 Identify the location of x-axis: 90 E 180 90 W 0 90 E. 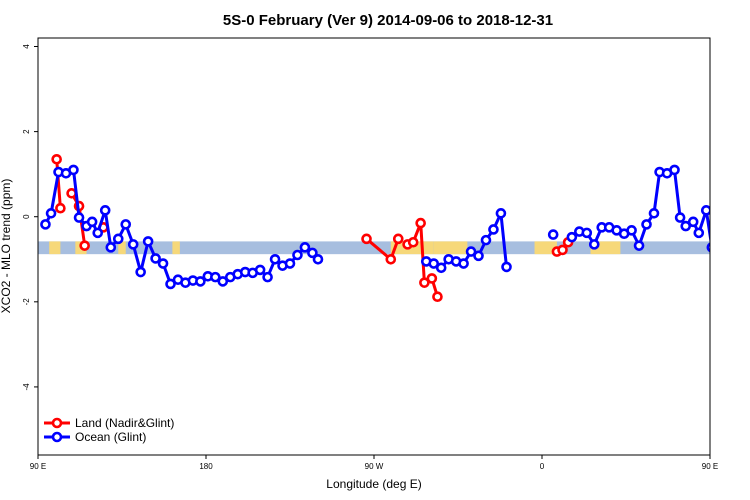
(374, 463).